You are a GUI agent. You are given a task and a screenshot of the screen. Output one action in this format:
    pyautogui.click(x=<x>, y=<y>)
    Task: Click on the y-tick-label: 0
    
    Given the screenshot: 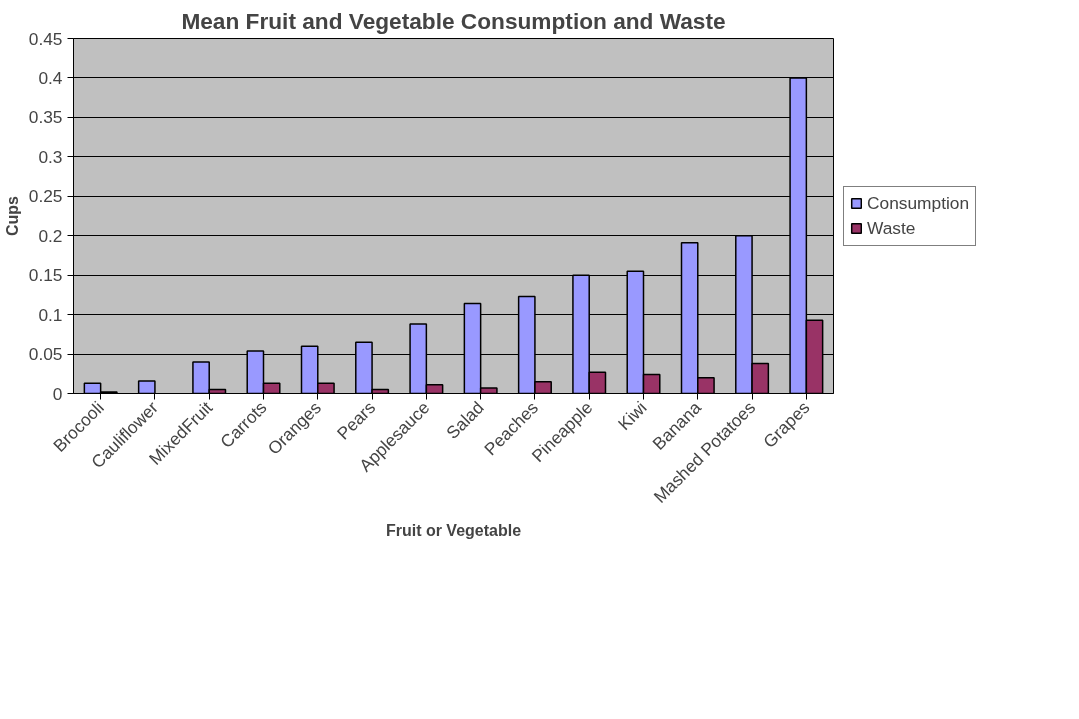 What is the action you would take?
    pyautogui.click(x=57, y=393)
    